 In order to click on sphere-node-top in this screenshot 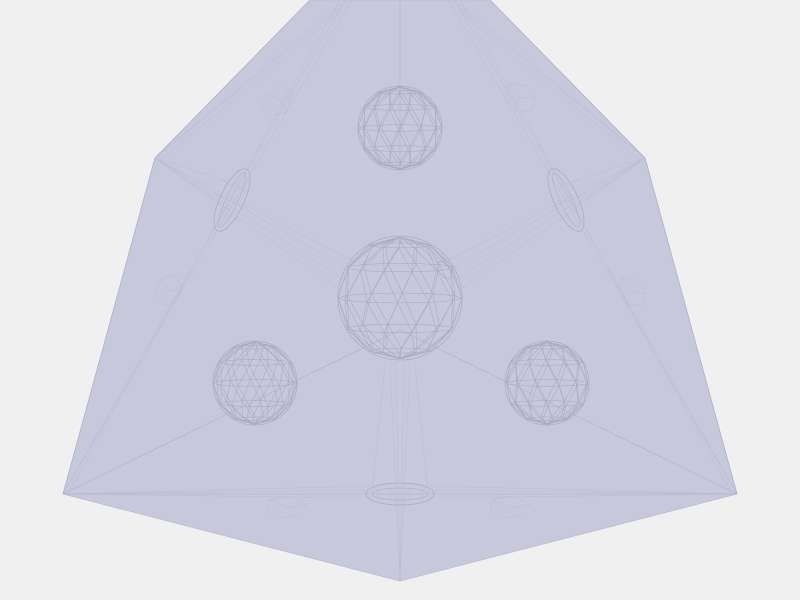, I will do `click(400, 128)`.